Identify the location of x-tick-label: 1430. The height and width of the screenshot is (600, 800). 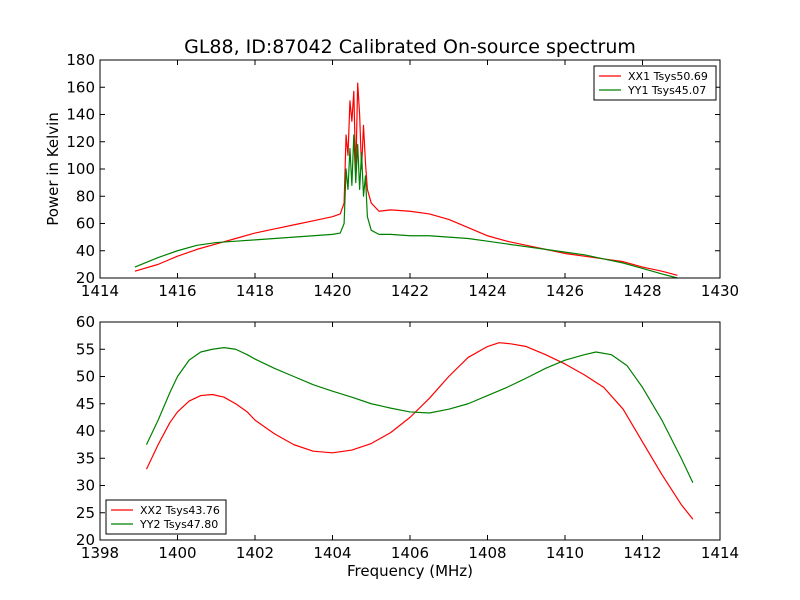
(720, 291).